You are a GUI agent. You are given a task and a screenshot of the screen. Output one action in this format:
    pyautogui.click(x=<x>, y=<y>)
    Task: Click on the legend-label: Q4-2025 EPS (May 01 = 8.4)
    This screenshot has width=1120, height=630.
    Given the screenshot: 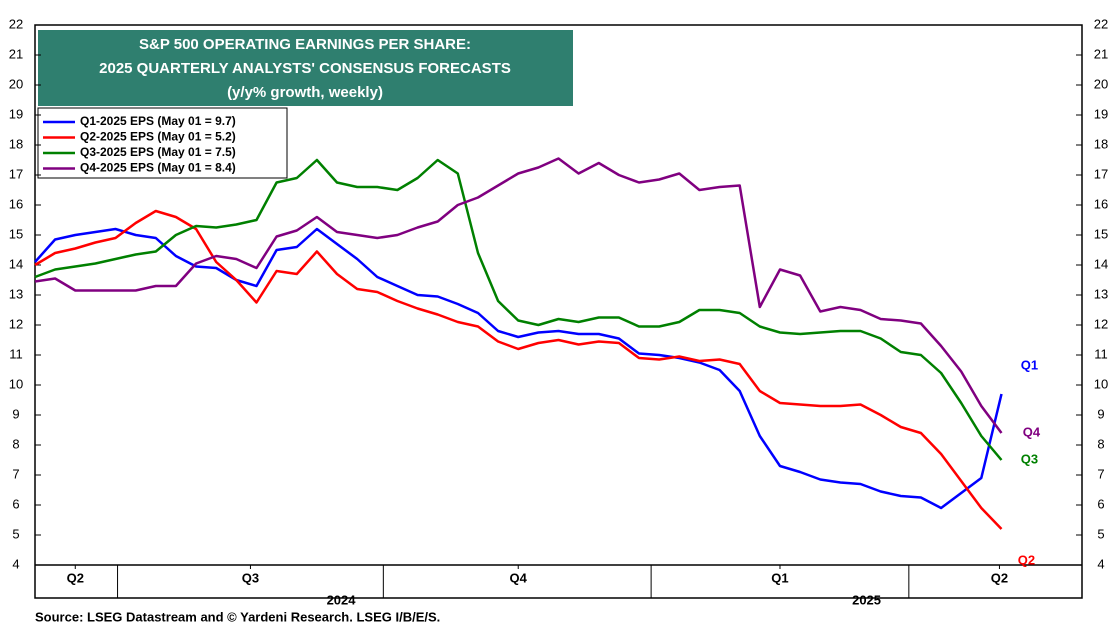 What is the action you would take?
    pyautogui.click(x=158, y=168)
    